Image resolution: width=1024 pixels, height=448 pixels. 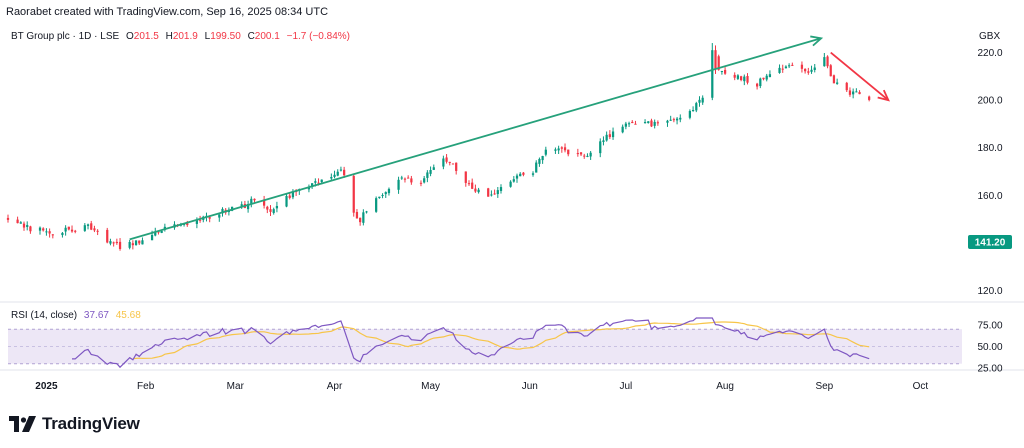 I want to click on price-badge-bg, so click(x=990, y=242).